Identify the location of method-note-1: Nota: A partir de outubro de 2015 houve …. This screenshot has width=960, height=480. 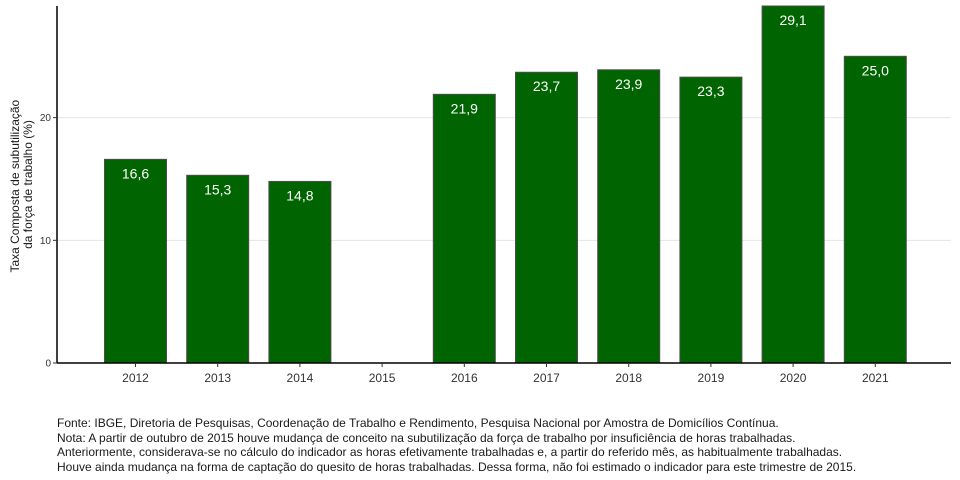
(426, 437).